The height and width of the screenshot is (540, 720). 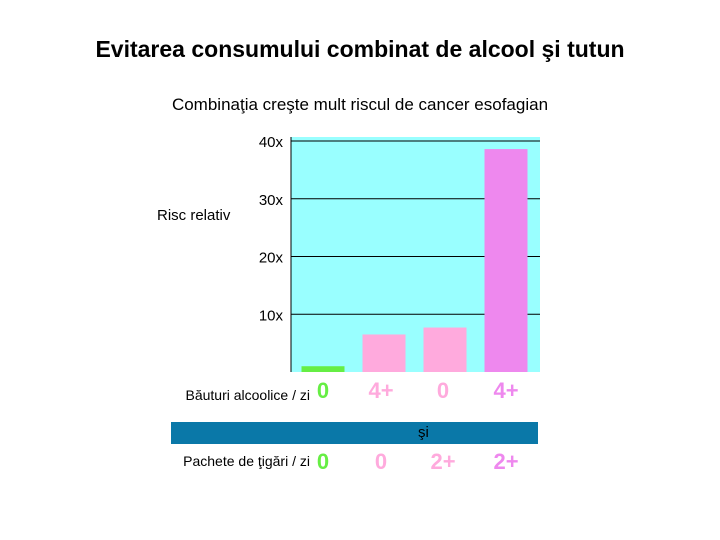 What do you see at coordinates (246, 461) in the screenshot?
I see `cigarettes-row-label: Pachete de ţigări / zi` at bounding box center [246, 461].